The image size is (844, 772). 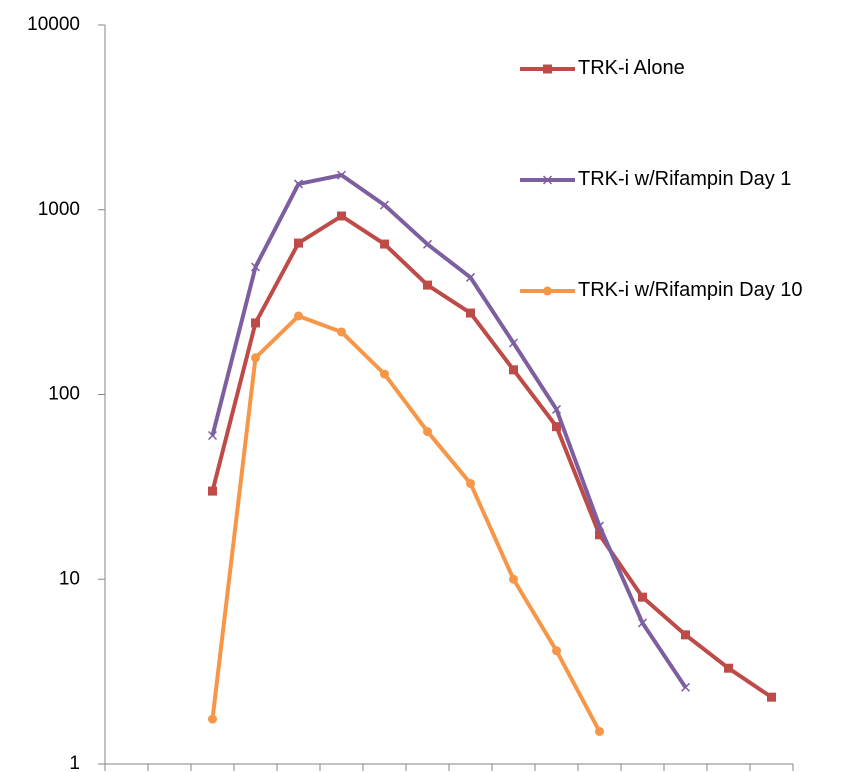 I want to click on y-tick-label: 10, so click(x=69, y=578).